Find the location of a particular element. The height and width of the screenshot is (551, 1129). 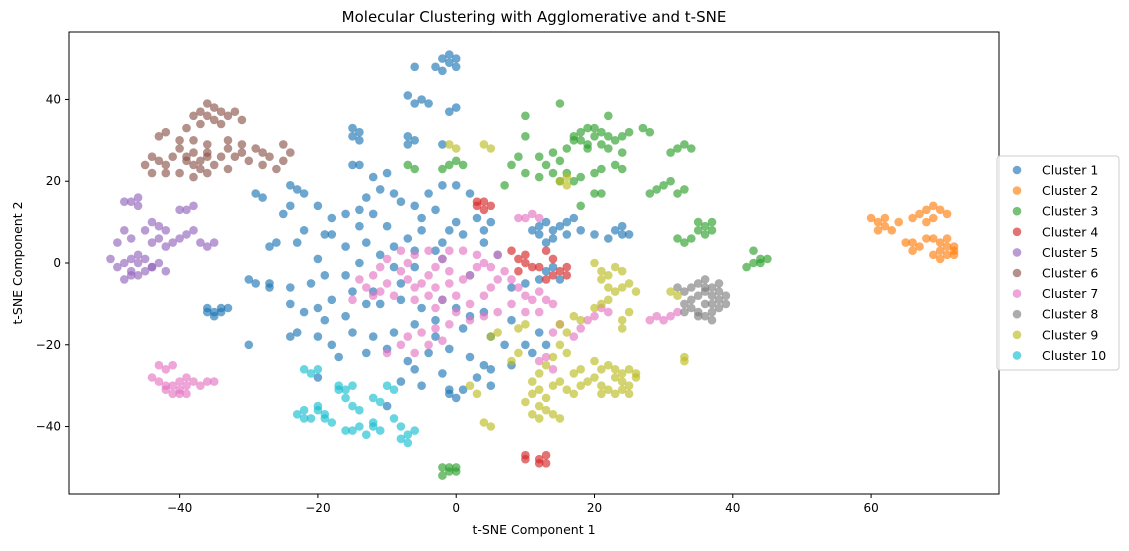

y-axis-label: t-SNE Component 2 is located at coordinates (17, 262).